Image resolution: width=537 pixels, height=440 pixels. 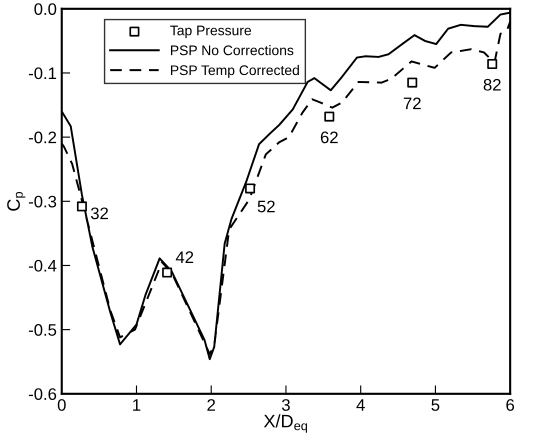 What do you see at coordinates (42, 138) in the screenshot?
I see `y-tick-label: -0.2` at bounding box center [42, 138].